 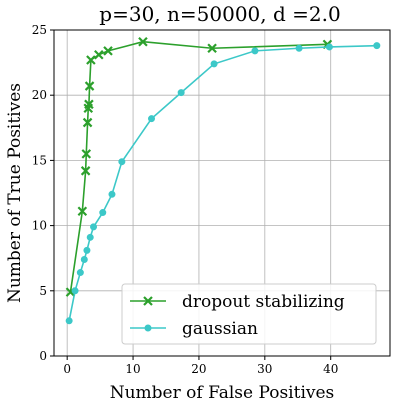 I want to click on legend-box, so click(x=249, y=314).